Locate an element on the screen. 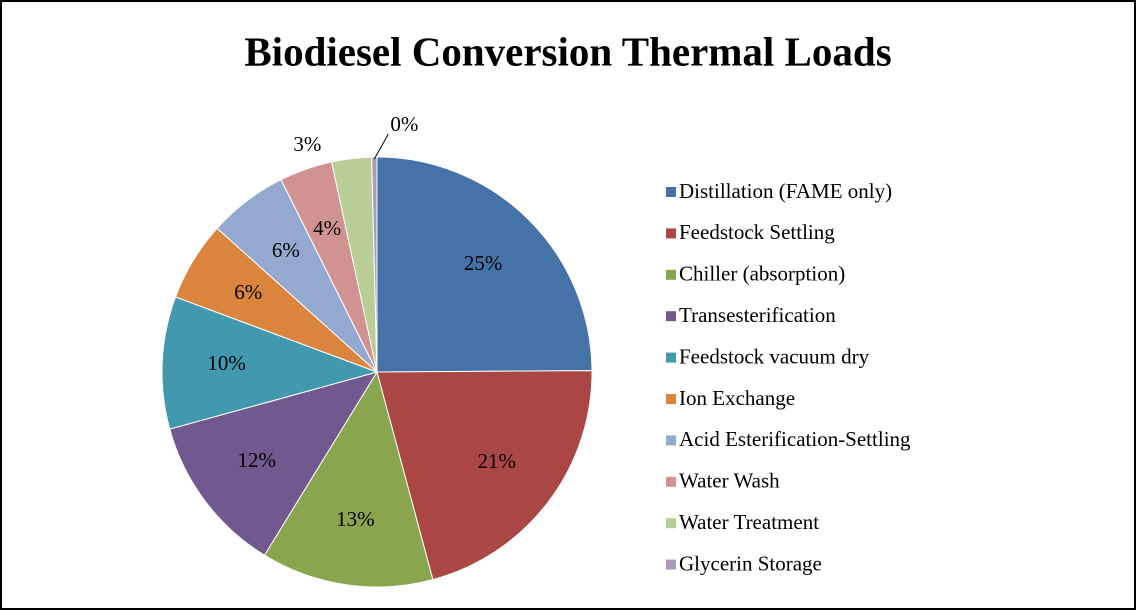  data-label: 10% is located at coordinates (226, 363).